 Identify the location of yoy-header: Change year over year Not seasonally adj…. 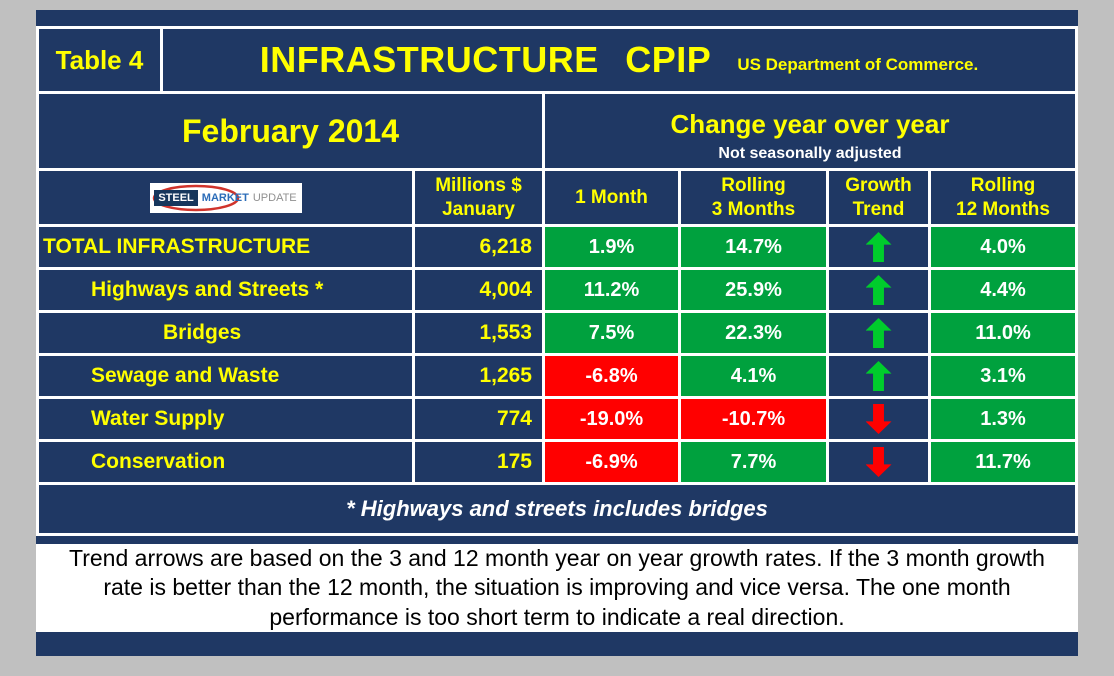
(810, 131).